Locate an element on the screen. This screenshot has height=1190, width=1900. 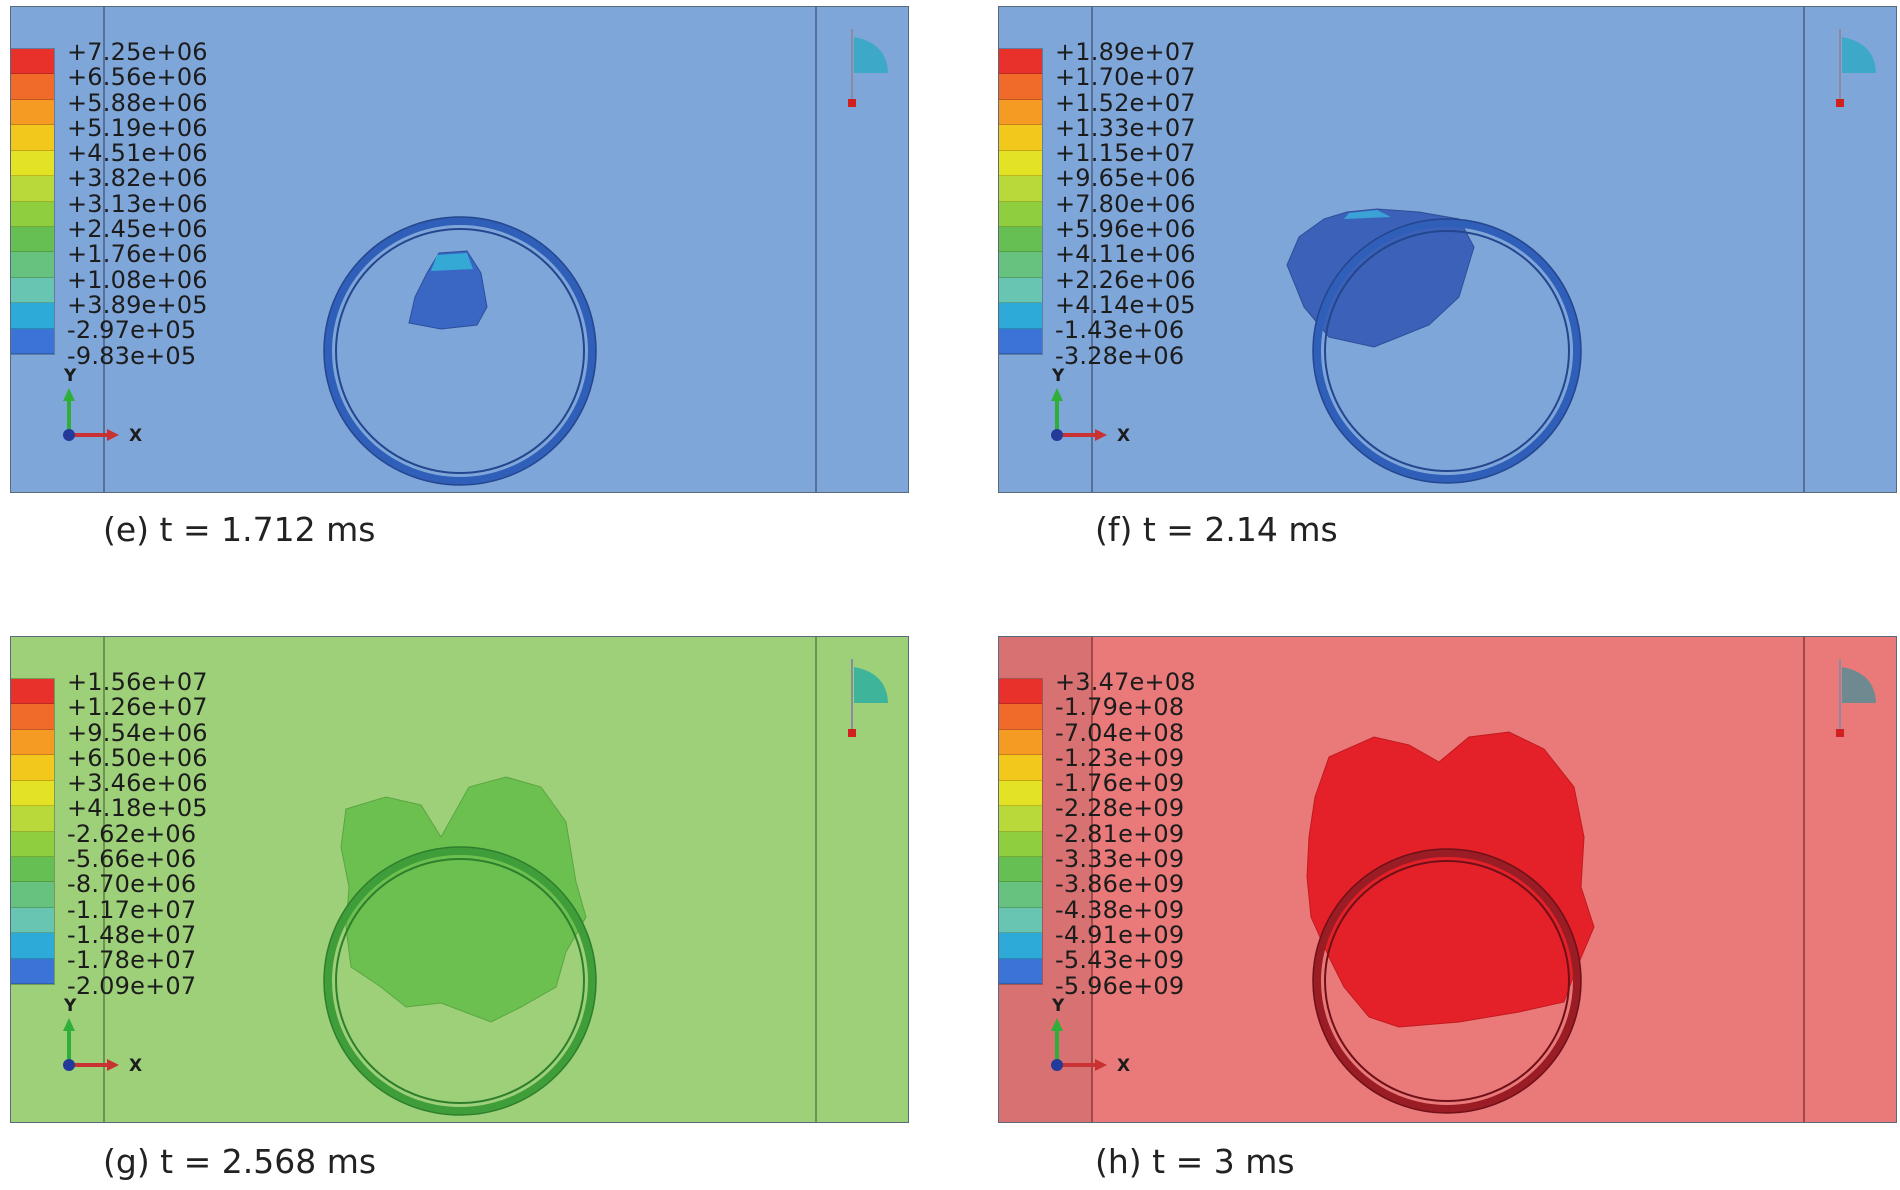
legend-value: +1.33e+07 is located at coordinates (1125, 127).